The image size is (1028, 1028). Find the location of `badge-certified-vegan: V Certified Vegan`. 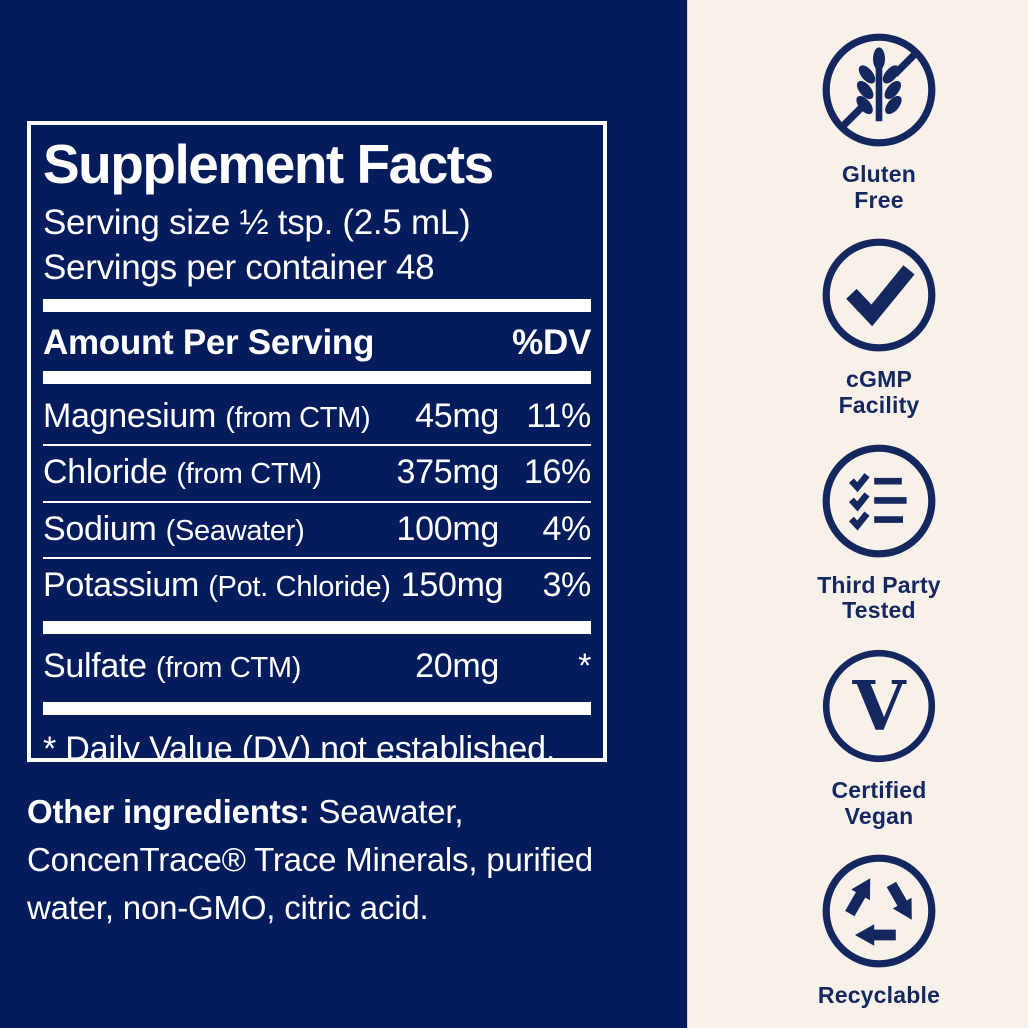

badge-certified-vegan: V Certified Vegan is located at coordinates (879, 737).